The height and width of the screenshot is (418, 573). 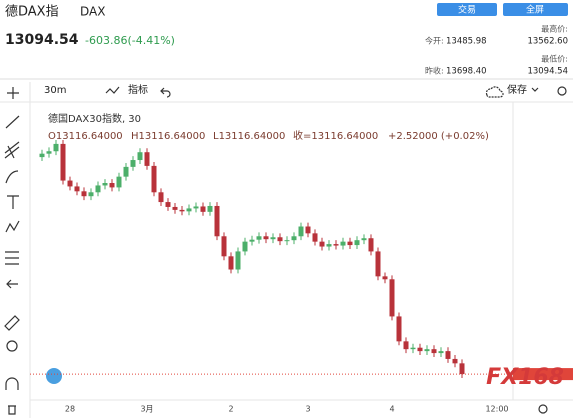 I want to click on fib-tool, so click(x=12, y=150).